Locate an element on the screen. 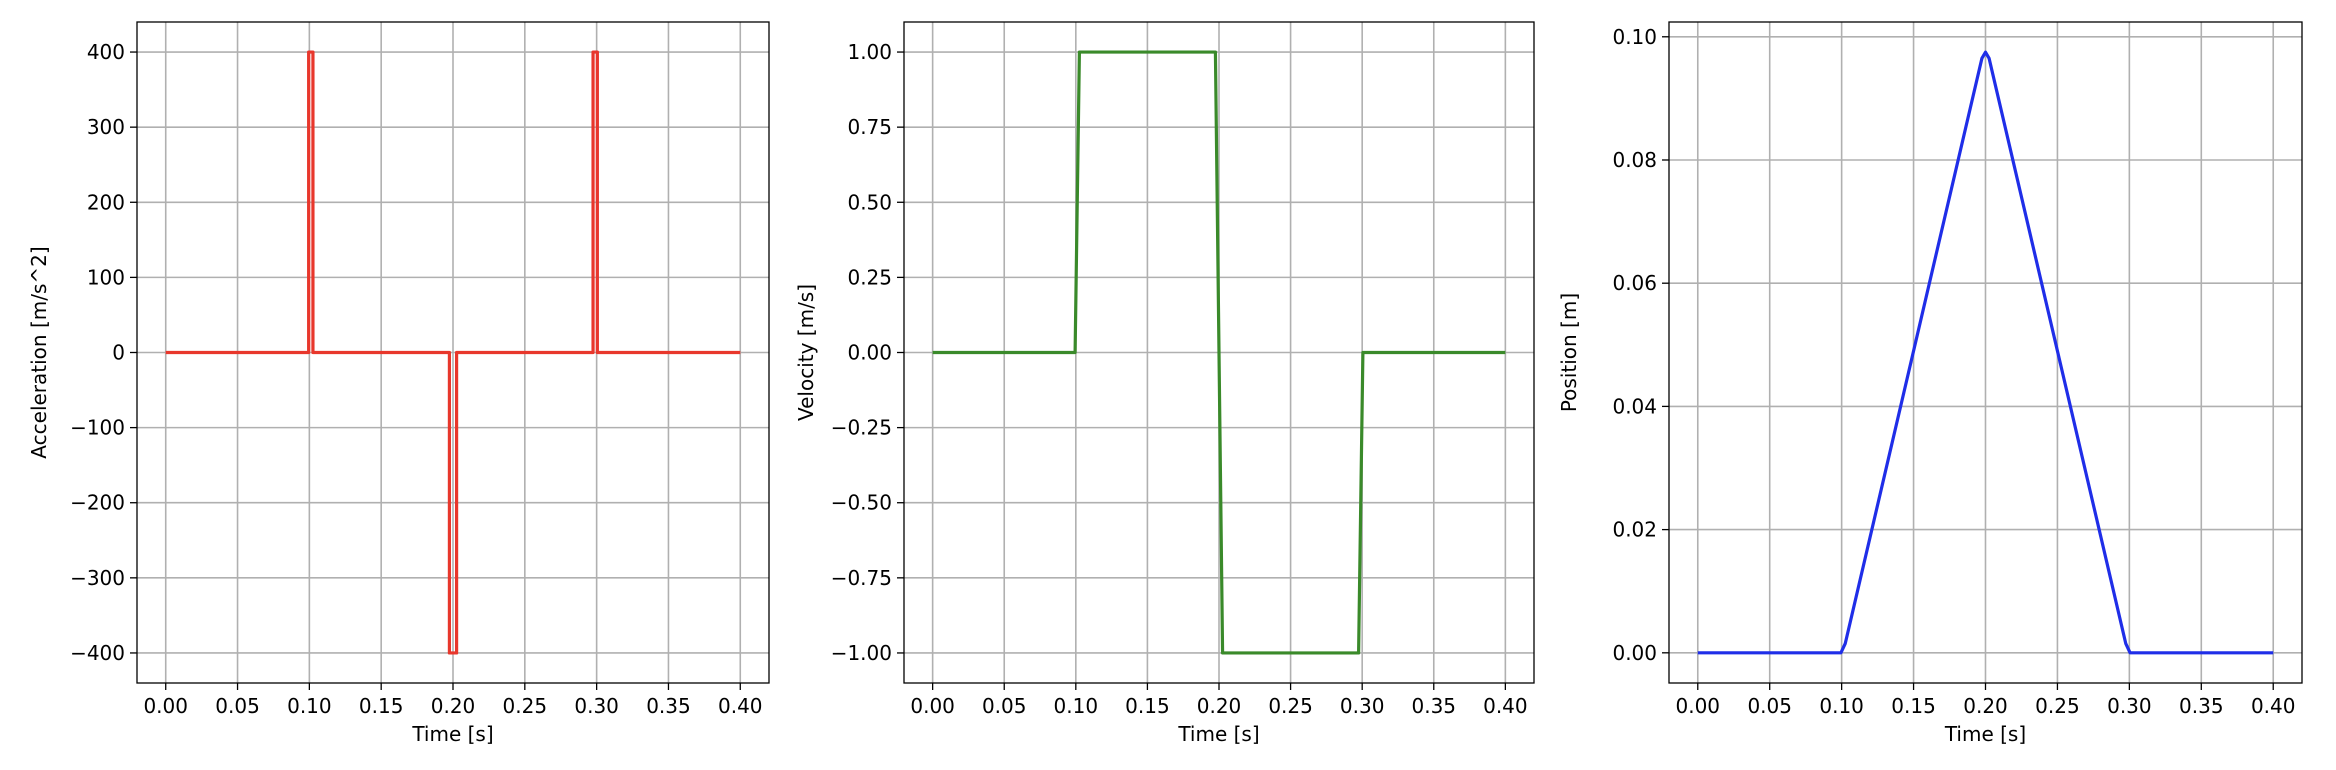 The width and height of the screenshot is (2336, 770). y-tick-label: 100 is located at coordinates (106, 277).